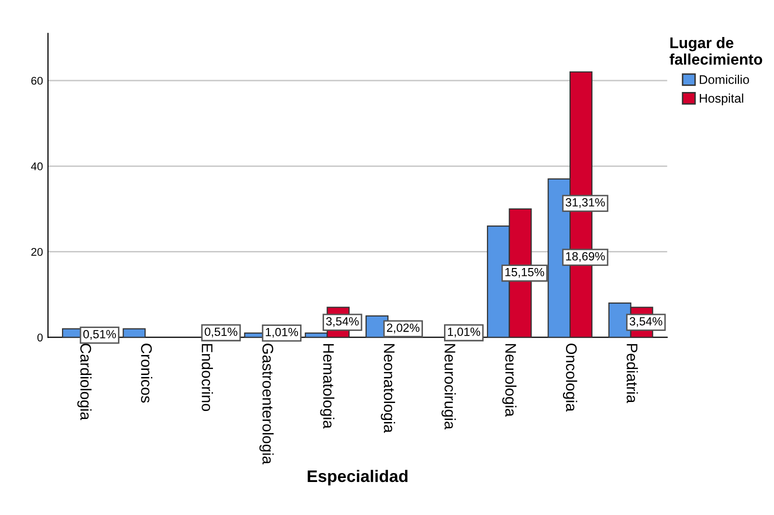  Describe the element at coordinates (146, 373) in the screenshot. I see `x-tick-label: Cronicos` at that location.